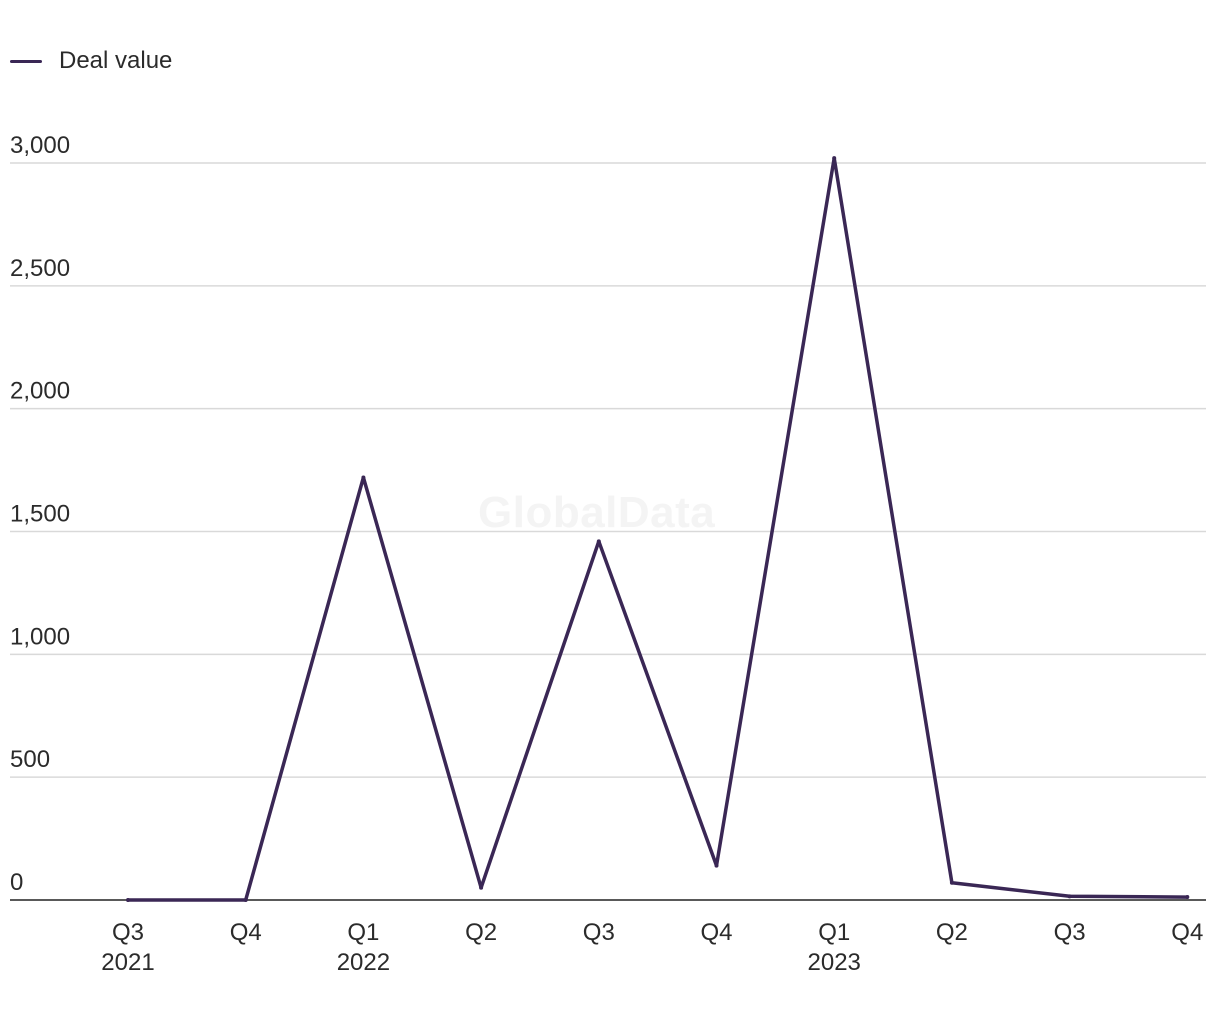  I want to click on y-tick-label: 3,000, so click(40, 145).